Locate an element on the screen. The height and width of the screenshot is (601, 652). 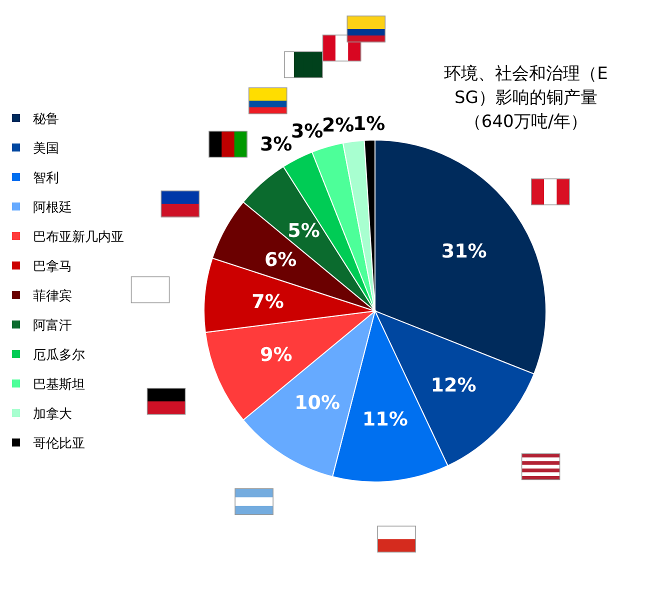
legend-label: 哥伦比亚 is located at coordinates (59, 444).